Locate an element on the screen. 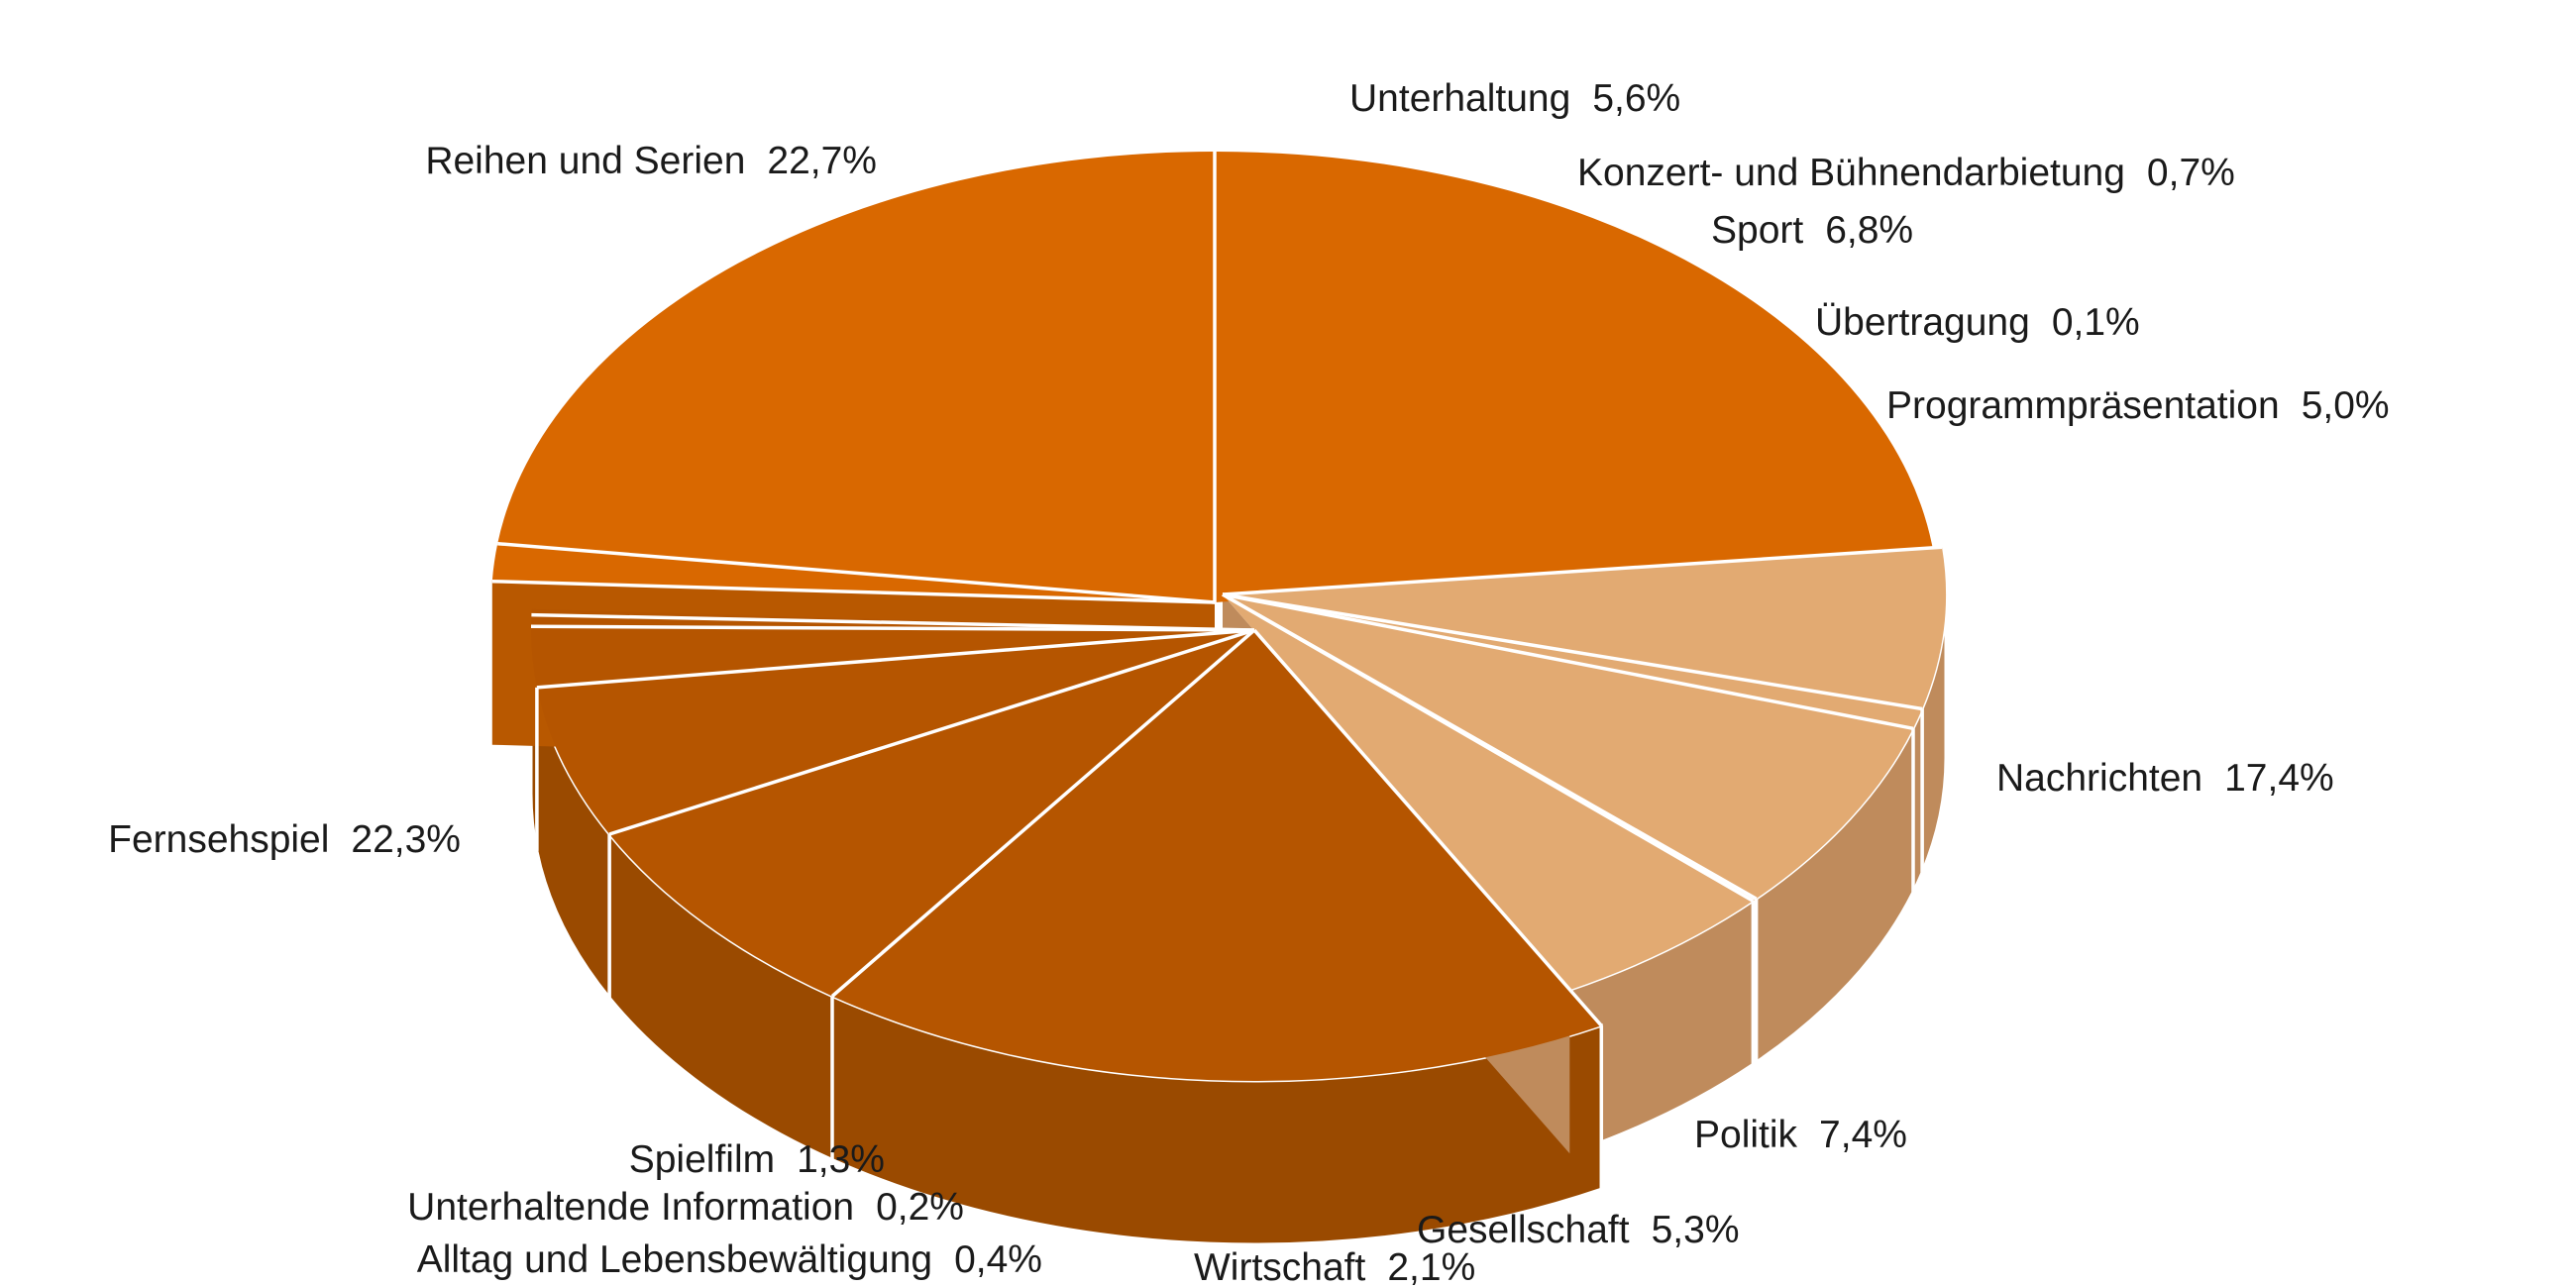 This screenshot has height=1288, width=2576. slice-label-value: 22,7% is located at coordinates (822, 161).